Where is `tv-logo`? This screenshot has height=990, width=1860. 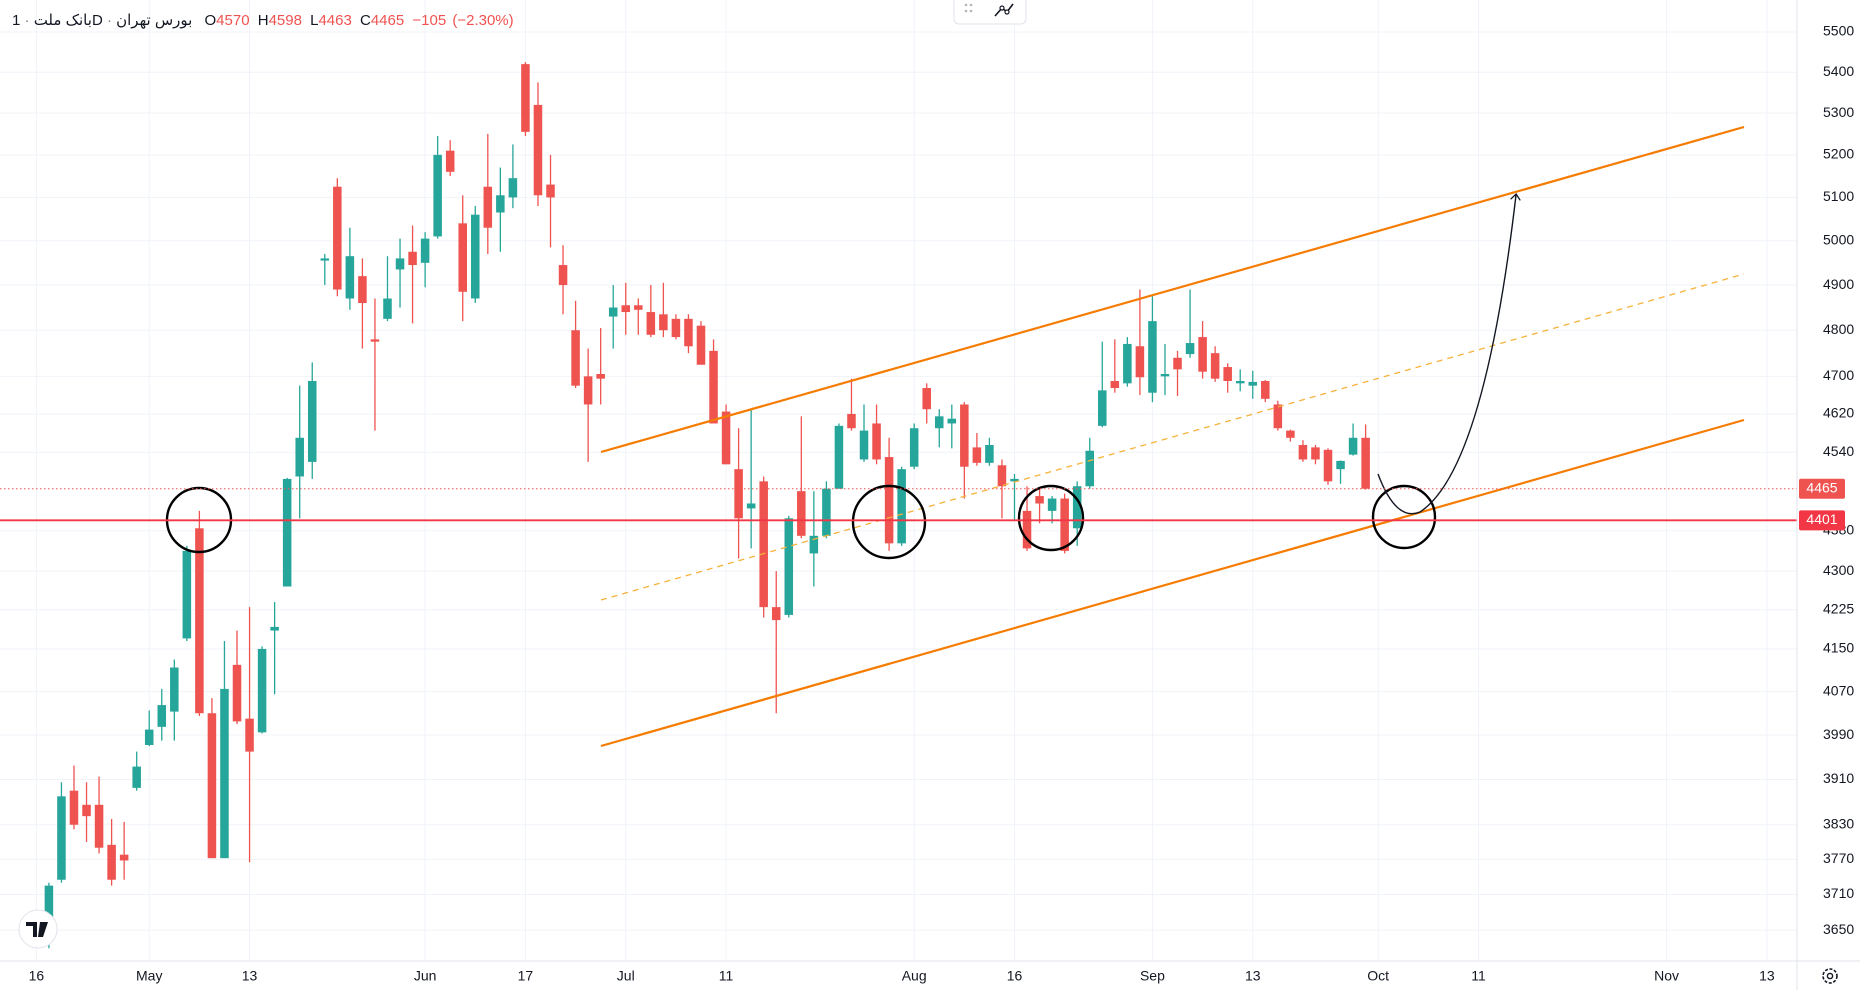
tv-logo is located at coordinates (38, 929).